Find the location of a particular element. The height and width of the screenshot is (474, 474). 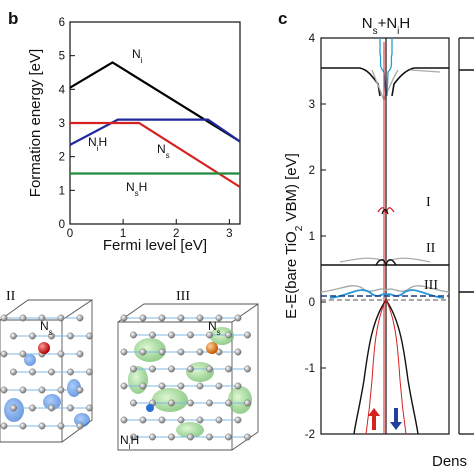

spin-down-arrow-icon is located at coordinates (396, 419).